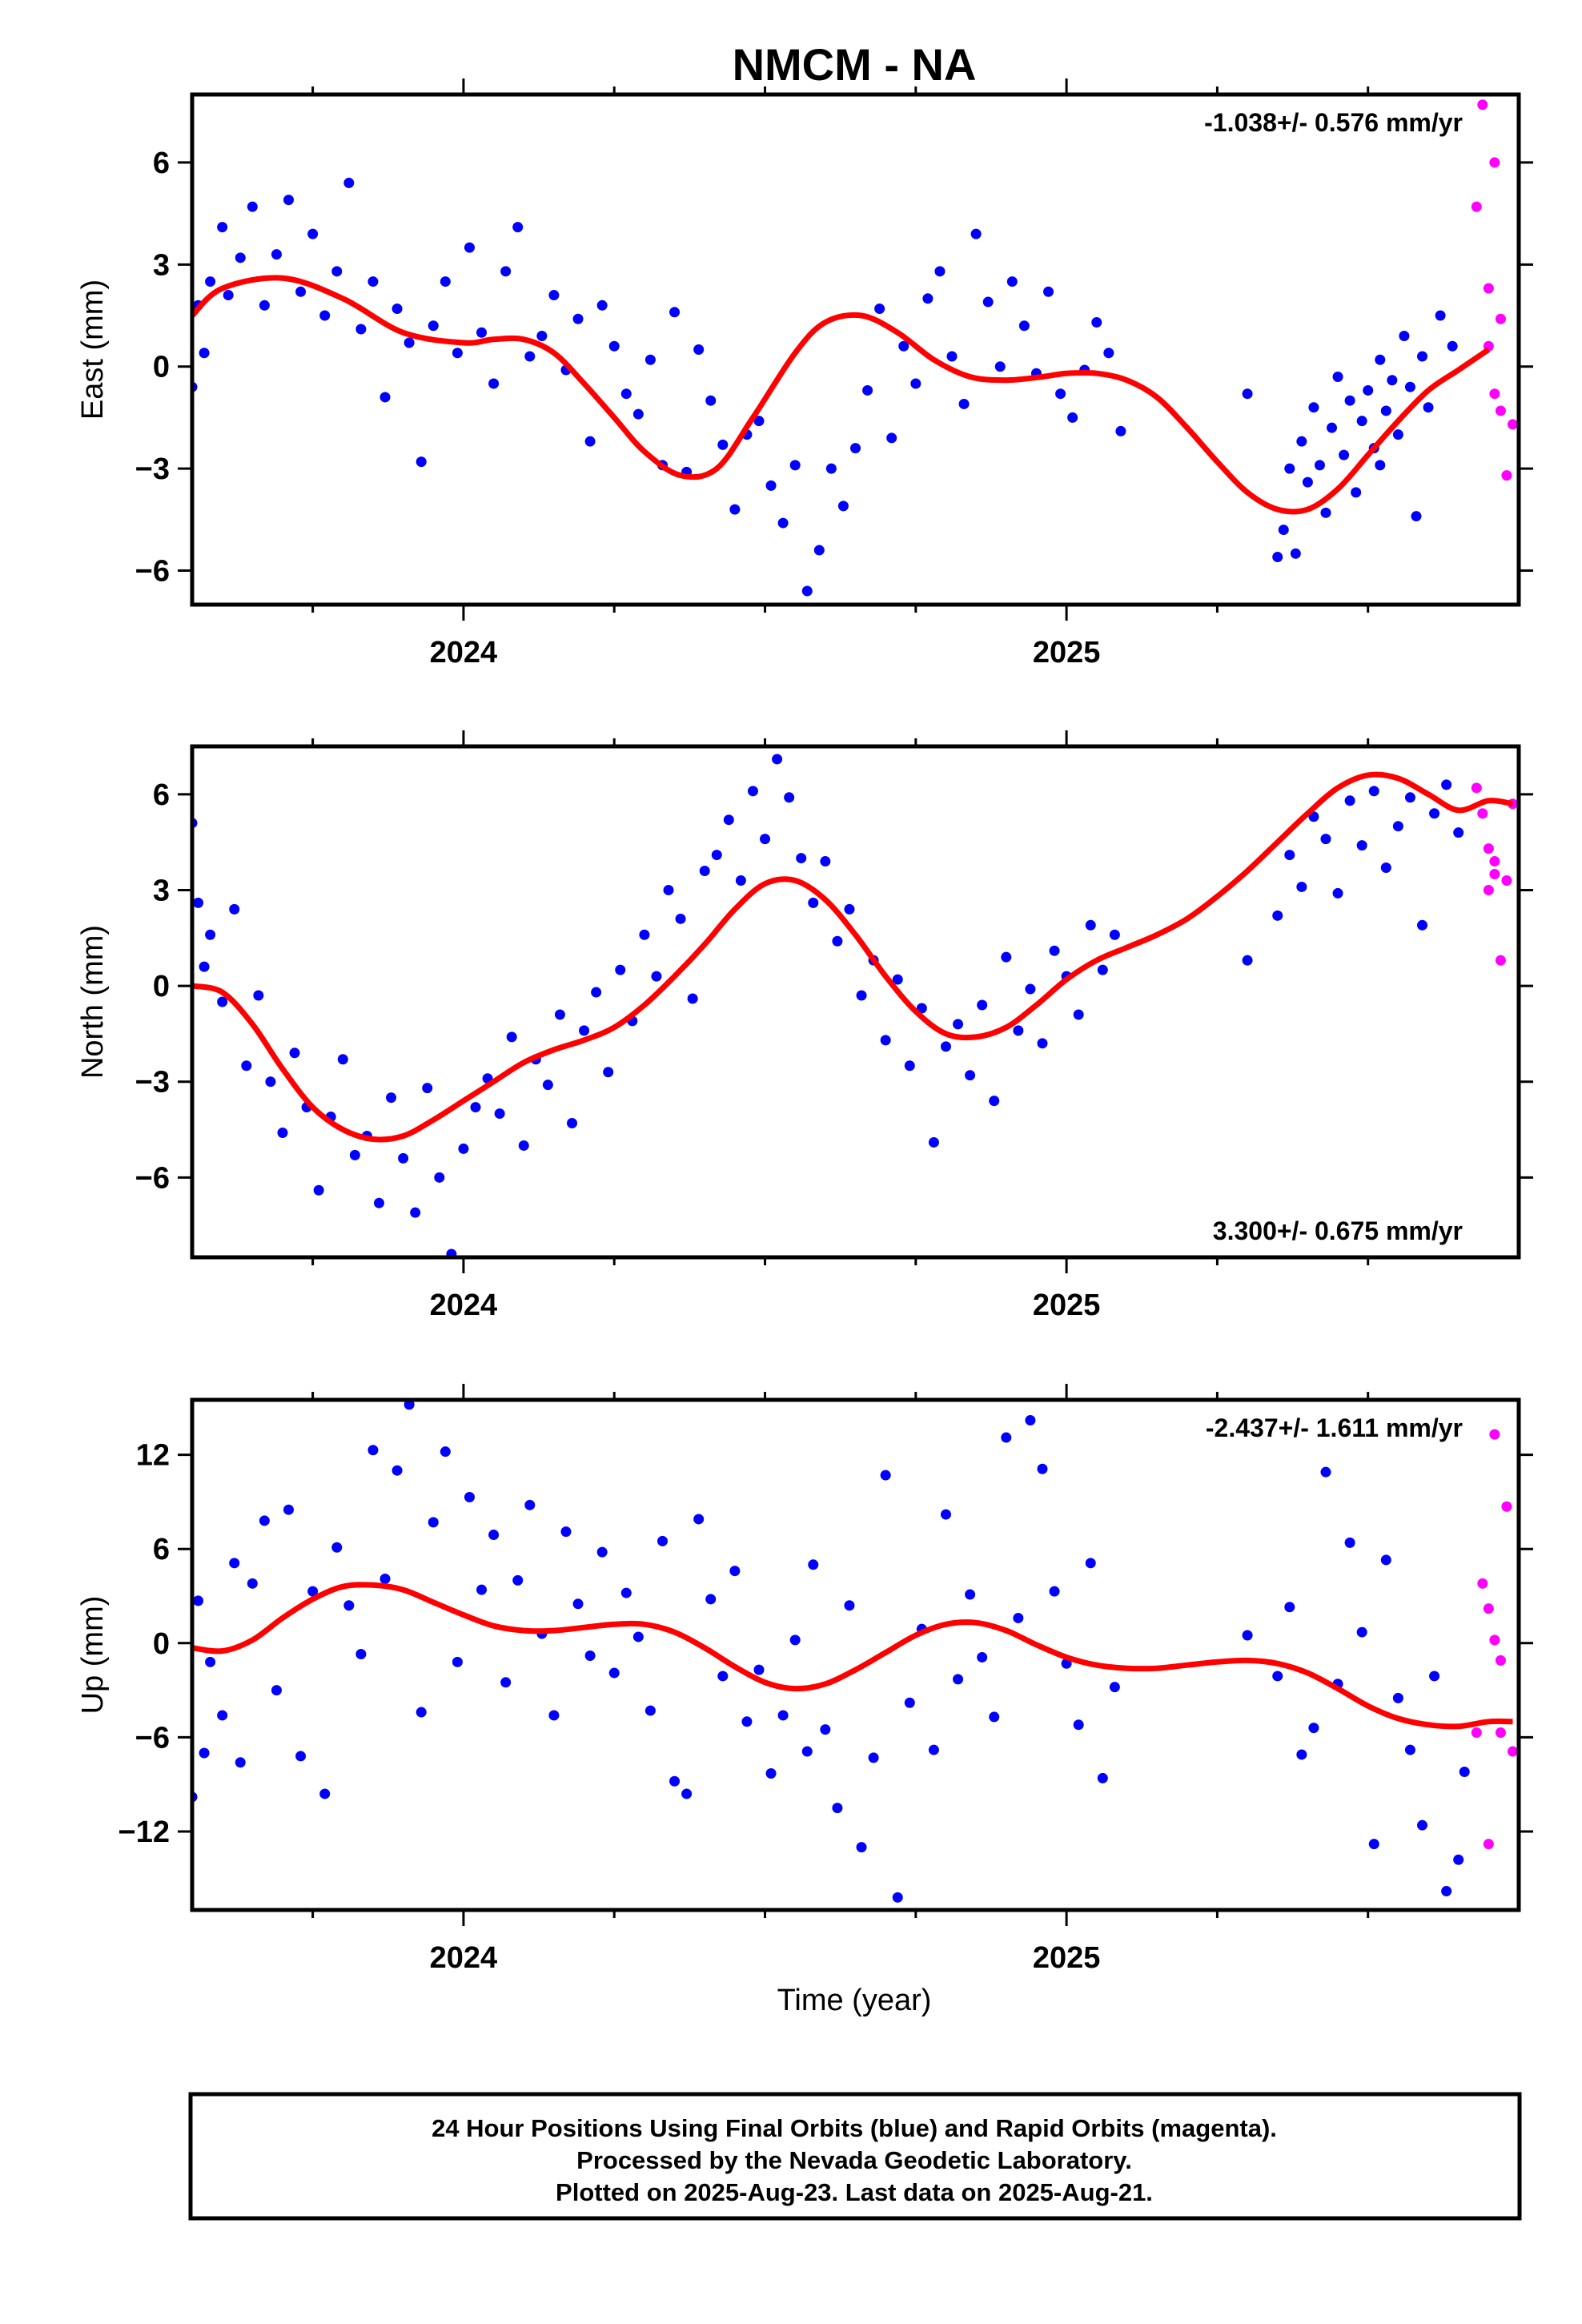 The width and height of the screenshot is (1582, 2324). I want to click on y-axis-label: East (mm), so click(93, 349).